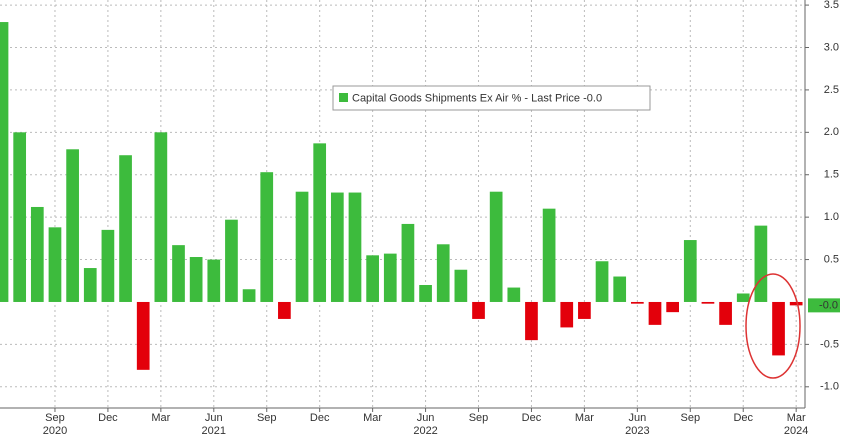 This screenshot has width=848, height=435. I want to click on y-tick-label: 1.0, so click(831, 217).